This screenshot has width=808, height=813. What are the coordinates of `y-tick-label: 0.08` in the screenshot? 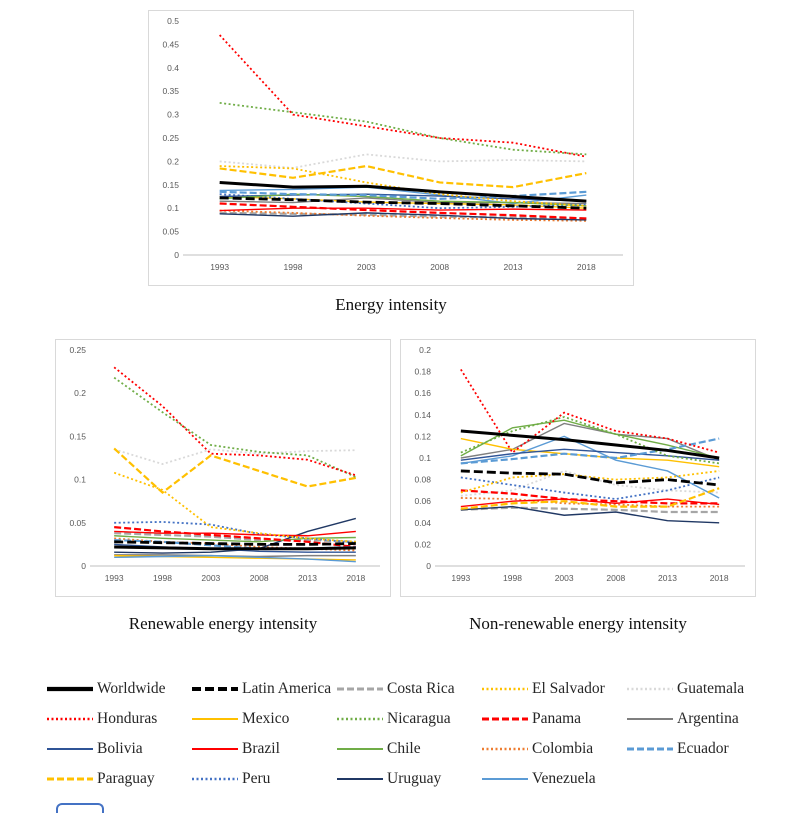 It's located at (422, 480).